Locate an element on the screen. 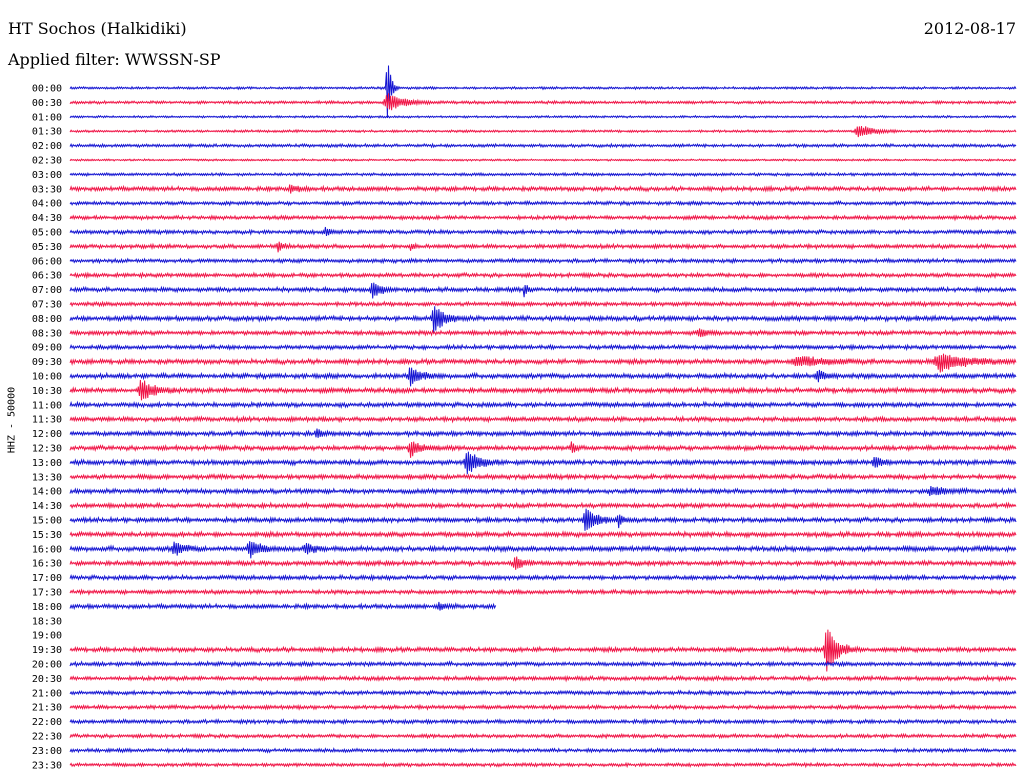 The height and width of the screenshot is (780, 1024). row-label: 01:00 is located at coordinates (47, 117).